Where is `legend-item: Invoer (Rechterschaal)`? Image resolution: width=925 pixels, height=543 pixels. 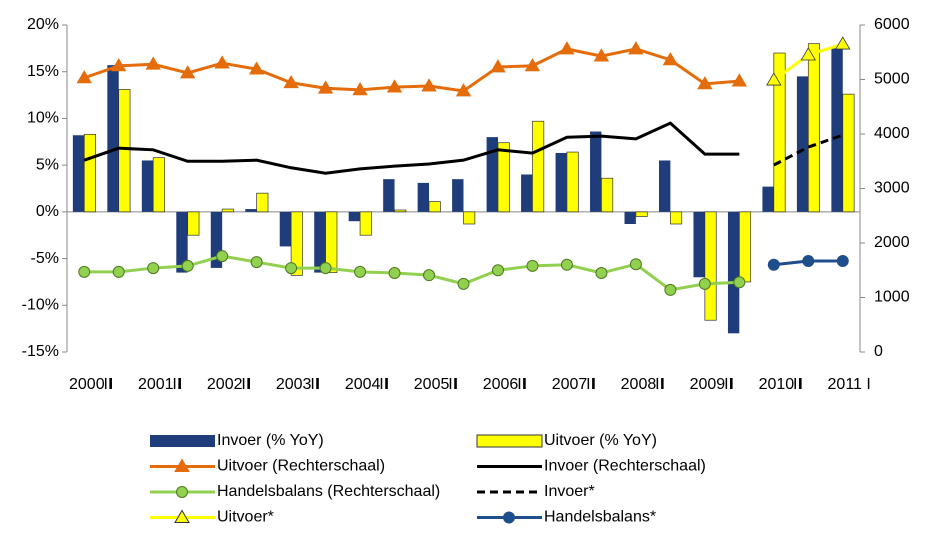
legend-item: Invoer (Rechterschaal) is located at coordinates (591, 466).